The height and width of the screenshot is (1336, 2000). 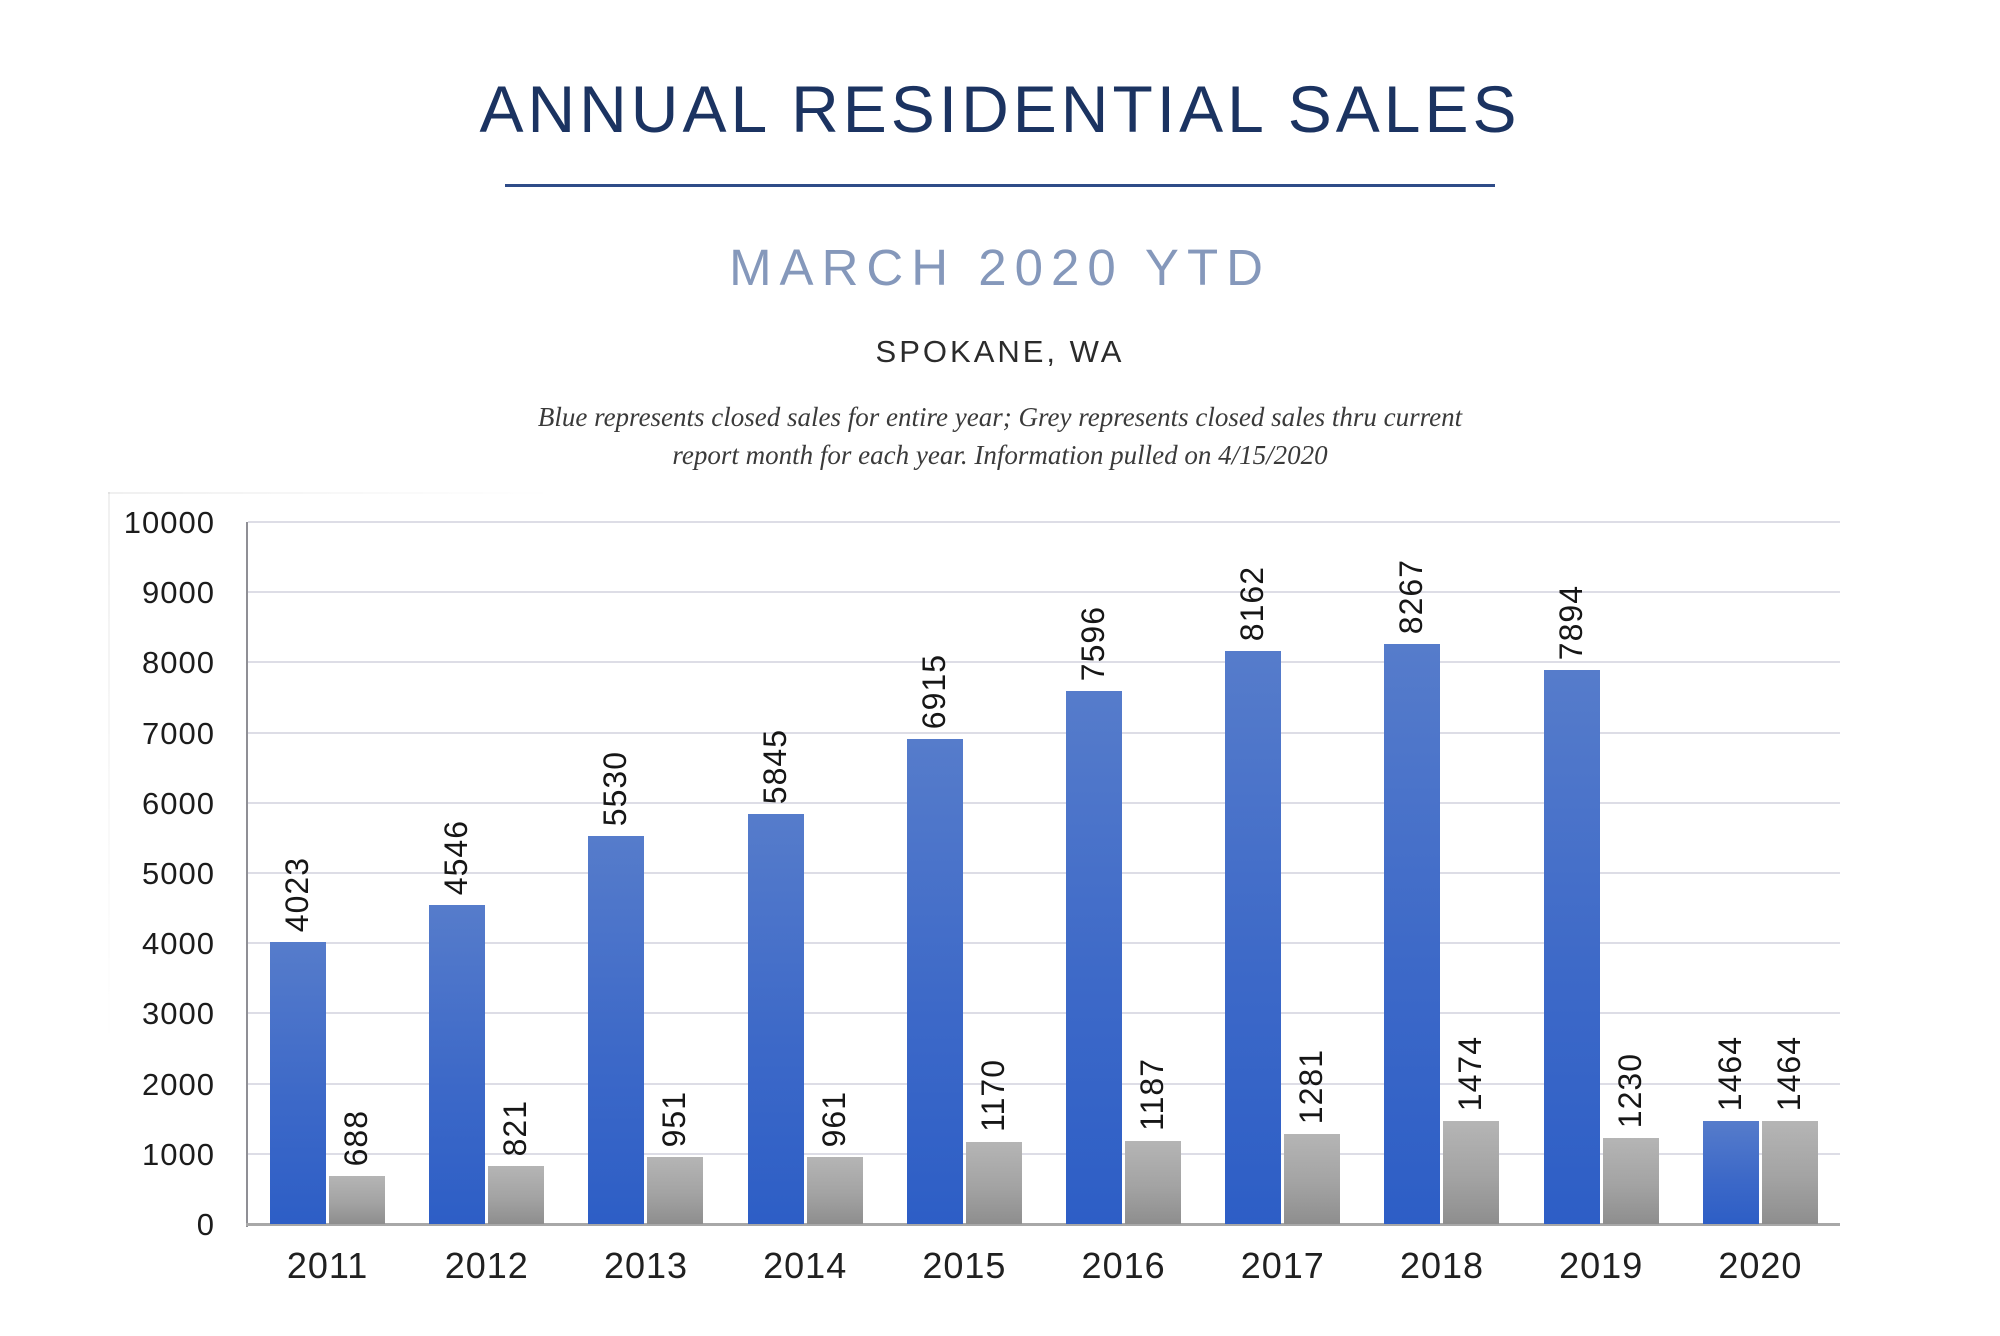 What do you see at coordinates (1000, 185) in the screenshot?
I see `title-underline` at bounding box center [1000, 185].